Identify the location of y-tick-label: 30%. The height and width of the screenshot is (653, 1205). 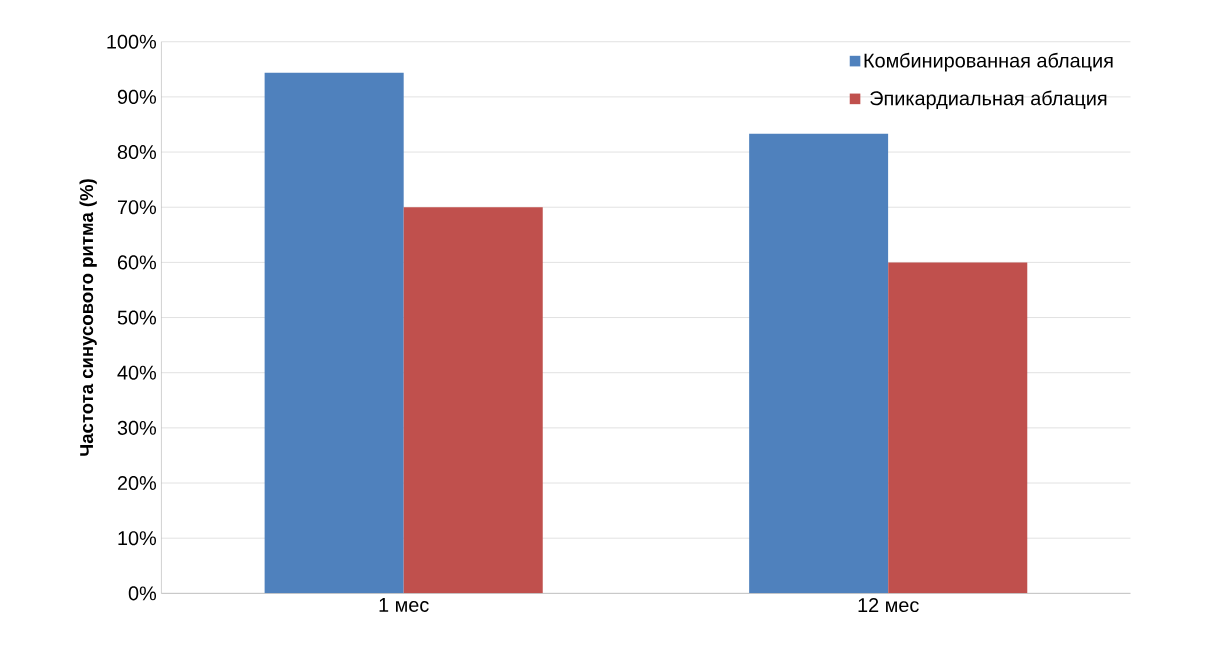
(137, 427).